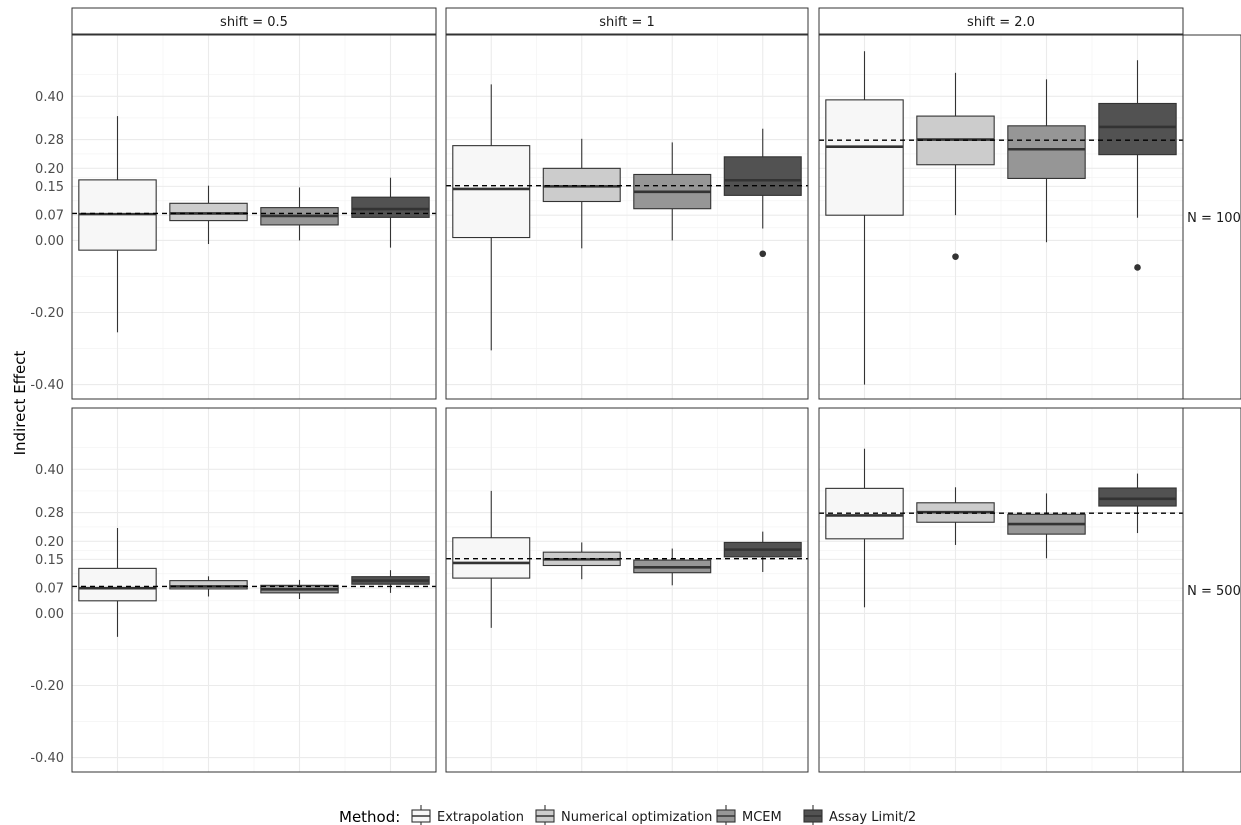 Image resolution: width=1241 pixels, height=825 pixels. Describe the element at coordinates (480, 817) in the screenshot. I see `legend-label: Extrapolation` at that location.